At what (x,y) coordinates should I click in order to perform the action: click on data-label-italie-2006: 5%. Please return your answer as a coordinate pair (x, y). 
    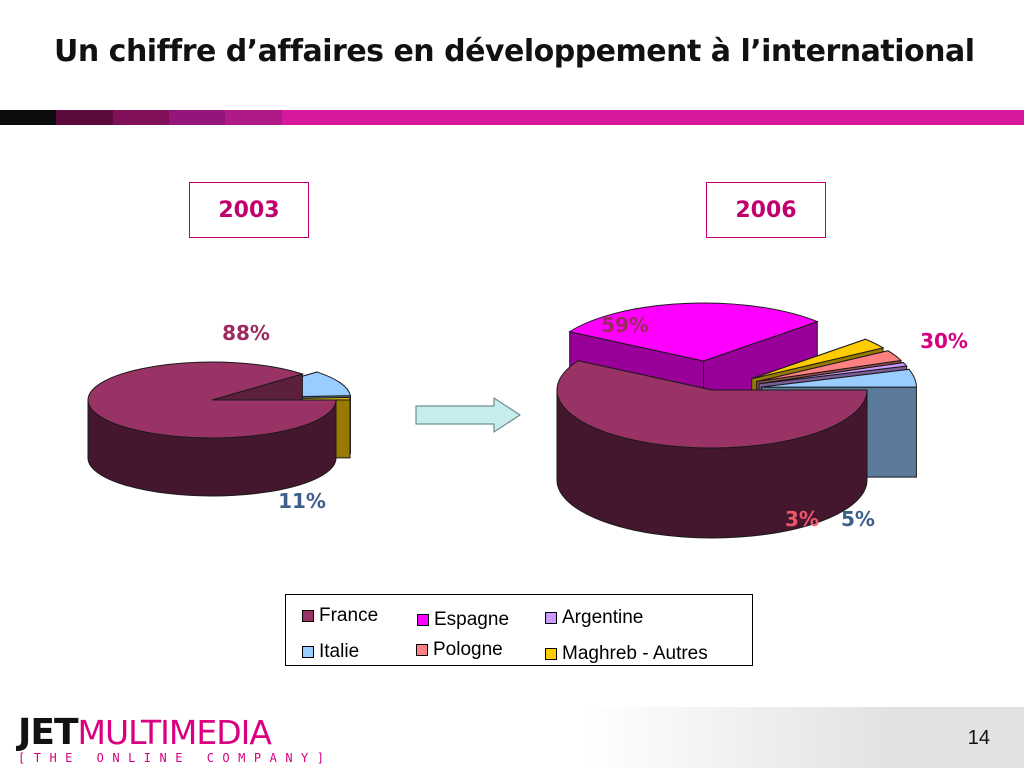
    Looking at the image, I should click on (858, 519).